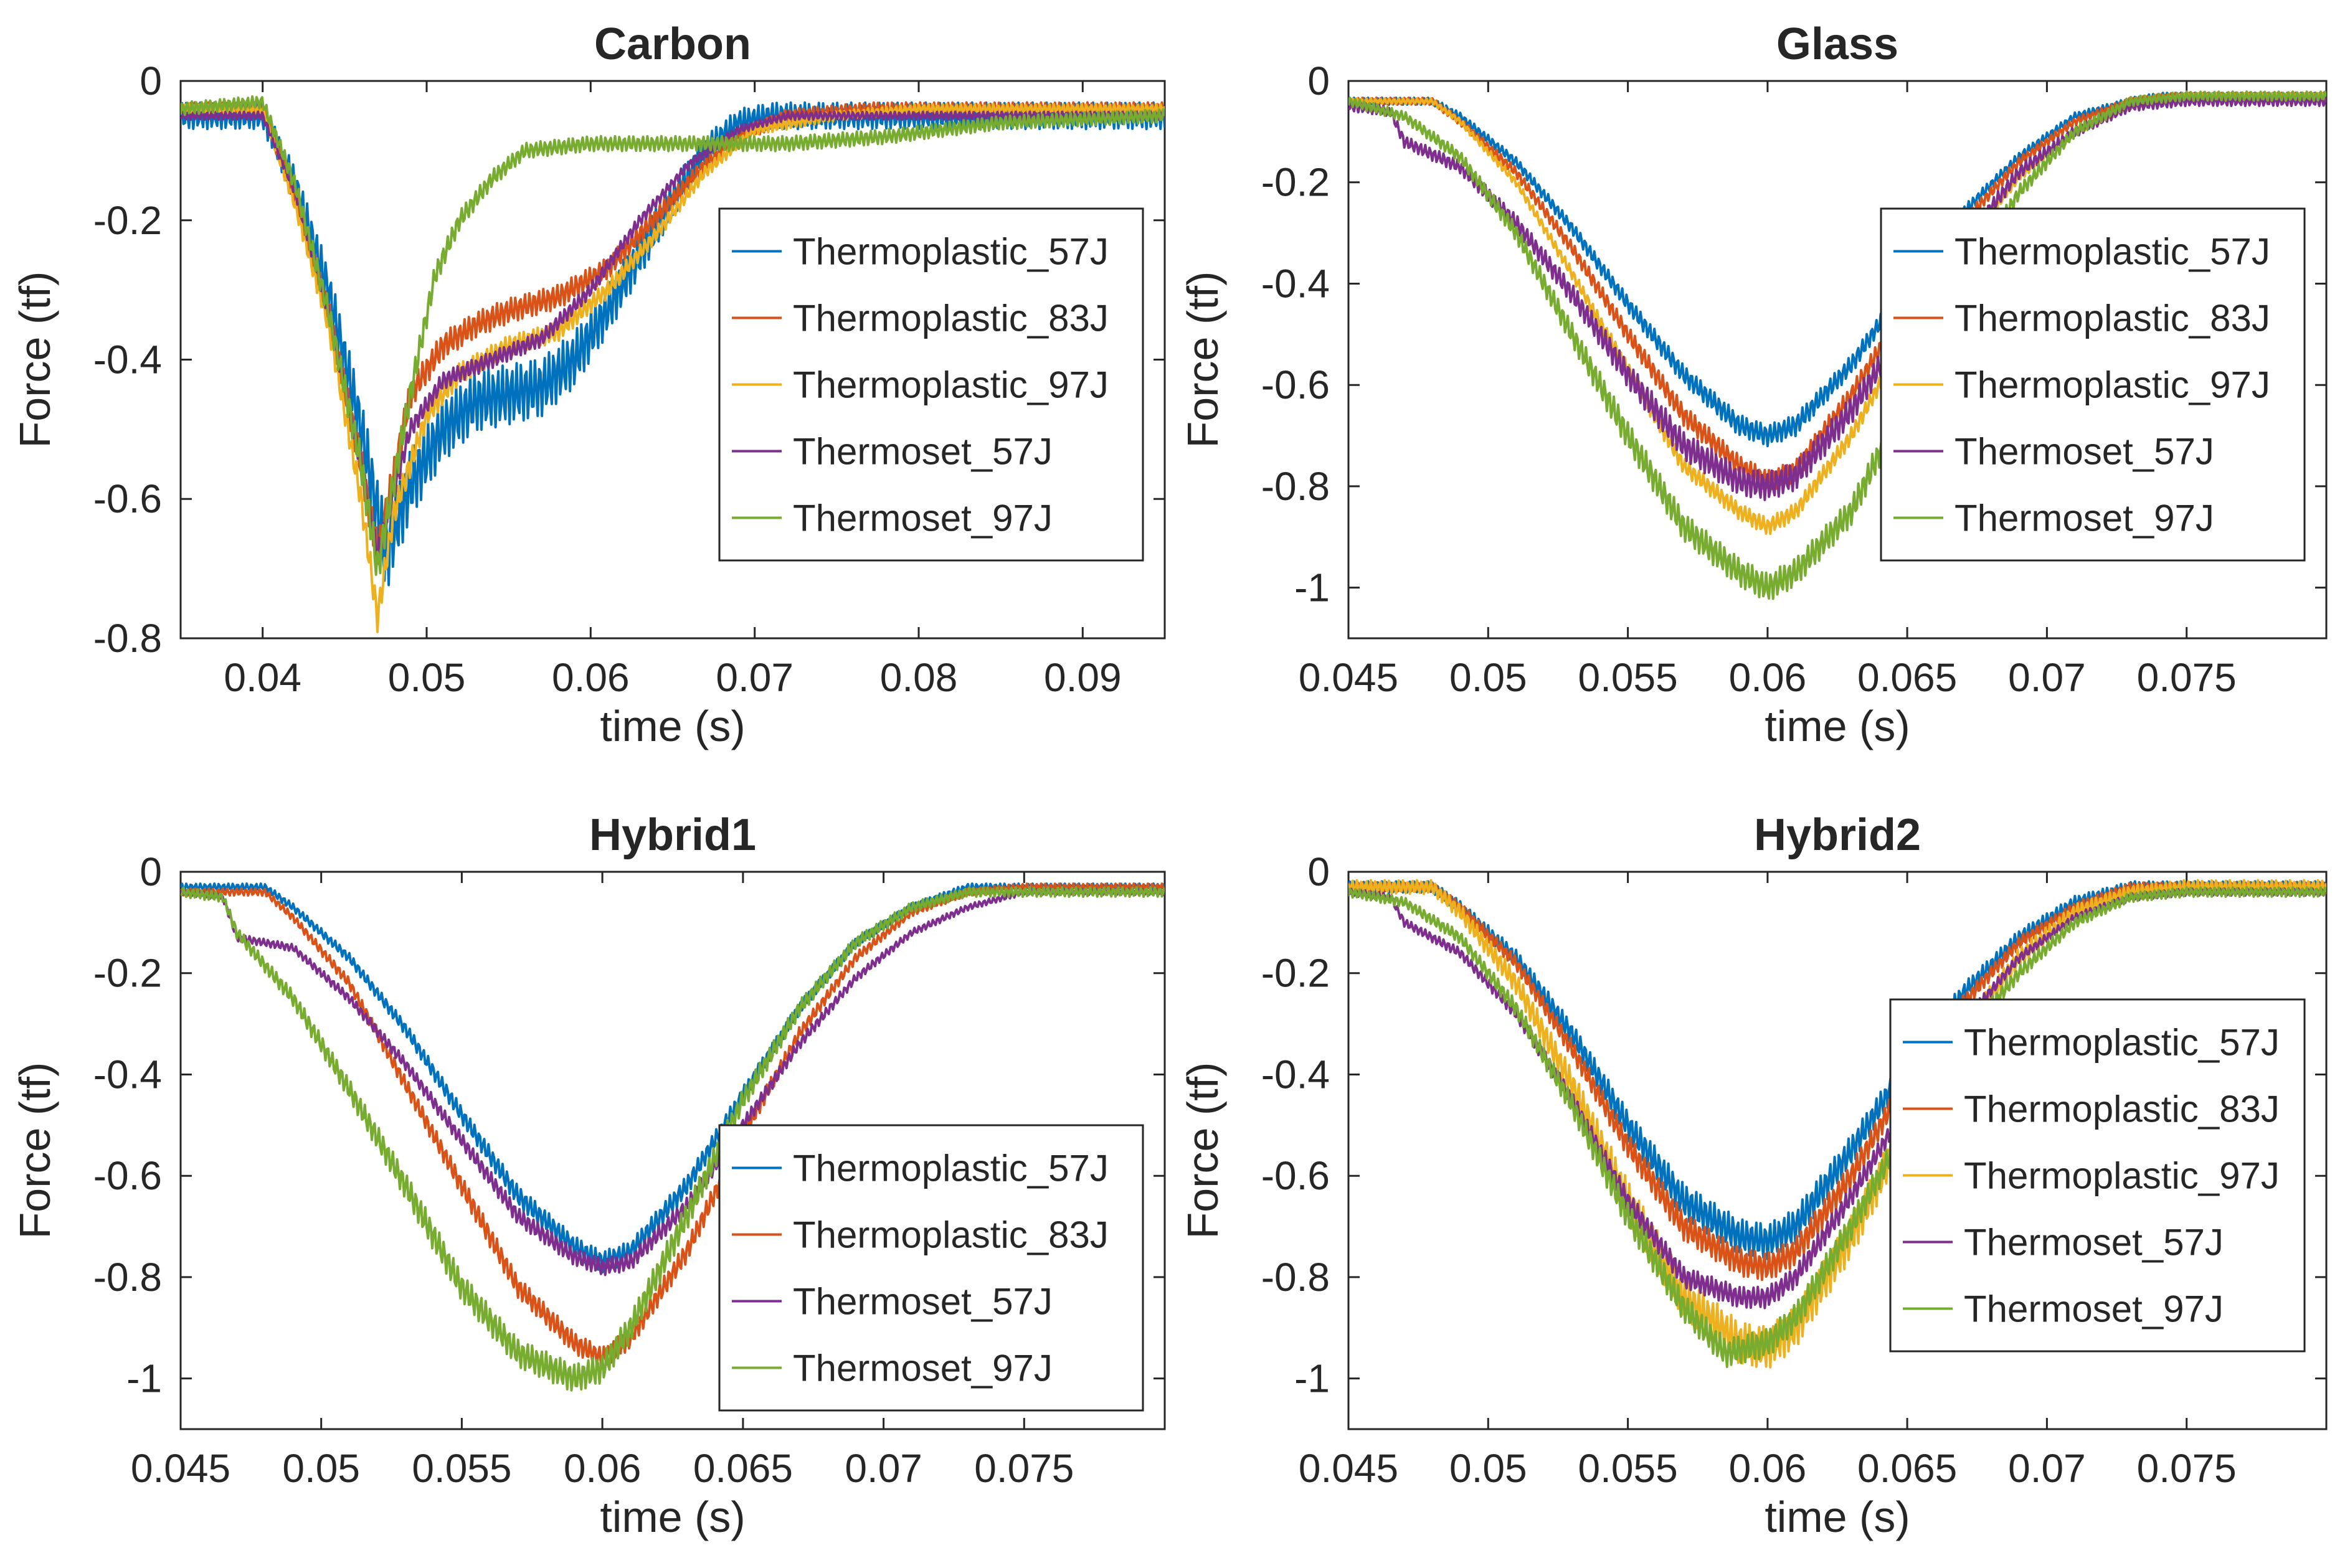 The height and width of the screenshot is (1568, 2350). I want to click on hybrid1-xtick-label: 0.045, so click(181, 1468).